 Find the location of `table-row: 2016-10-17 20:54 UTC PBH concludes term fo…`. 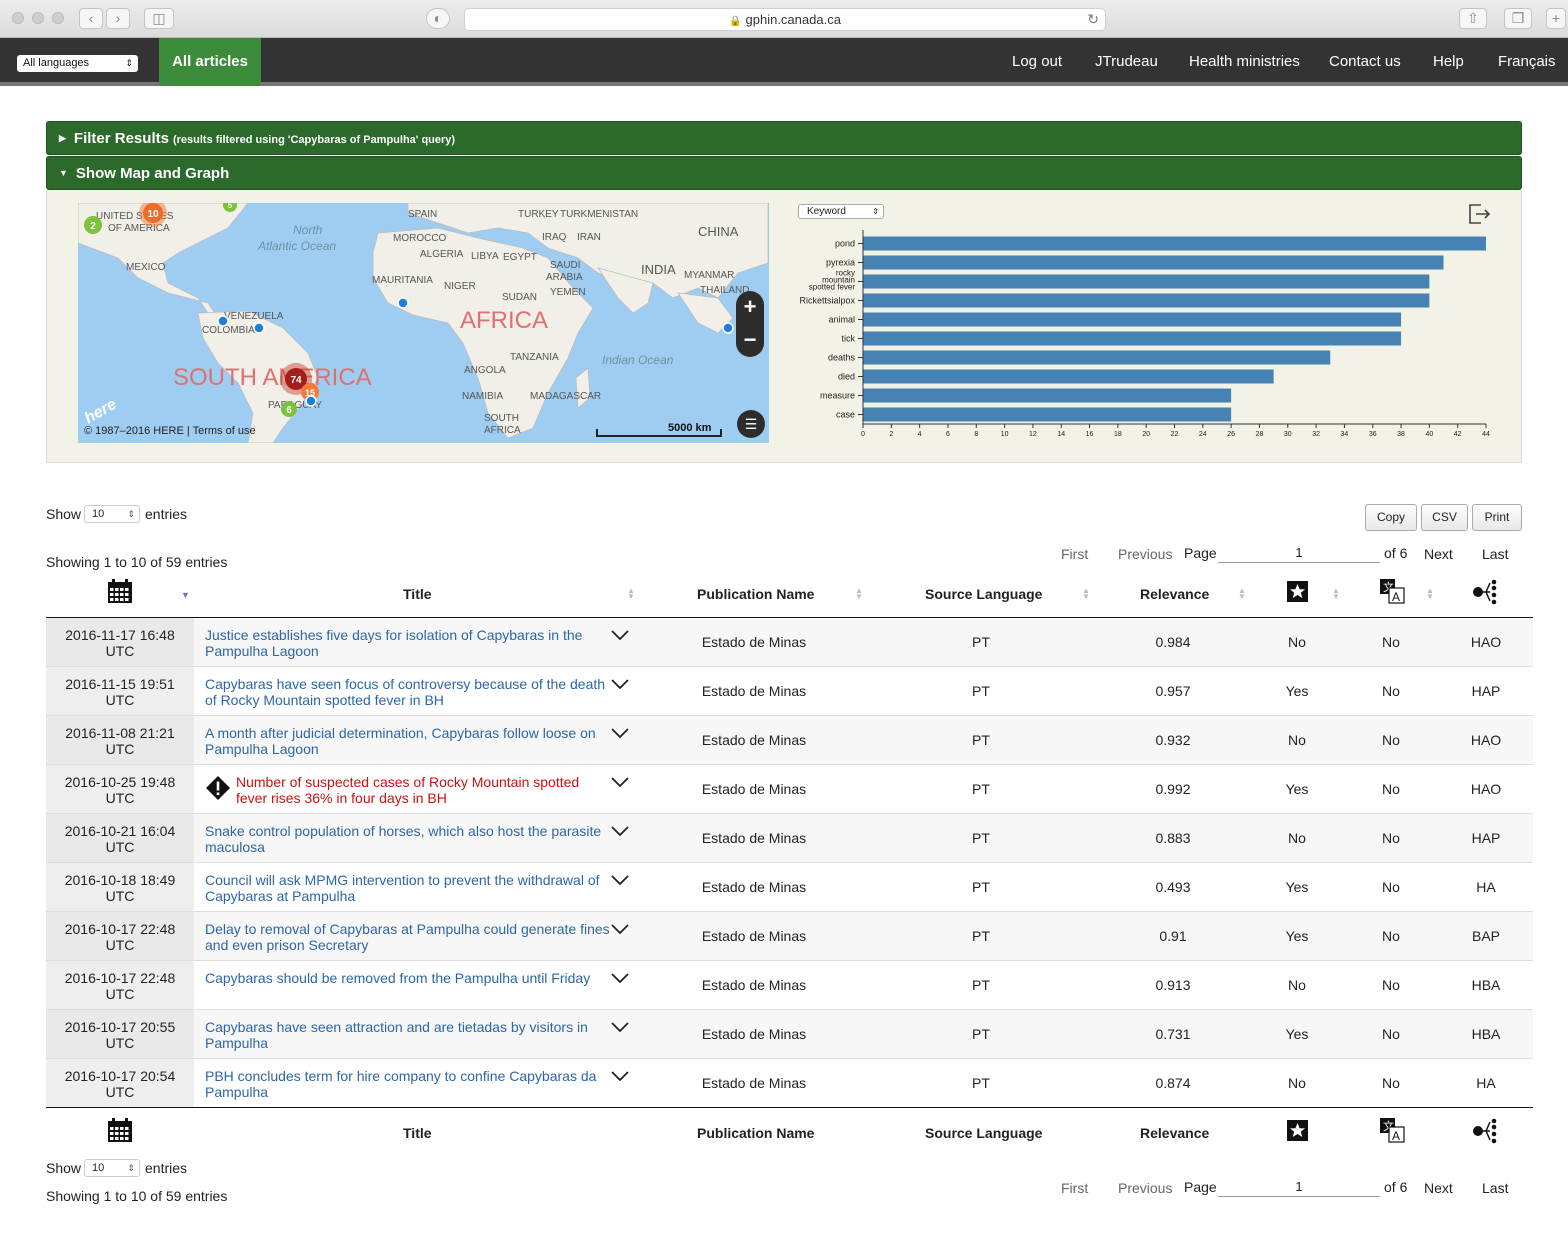

table-row: 2016-10-17 20:54 UTC PBH concludes term fo… is located at coordinates (789, 1083).